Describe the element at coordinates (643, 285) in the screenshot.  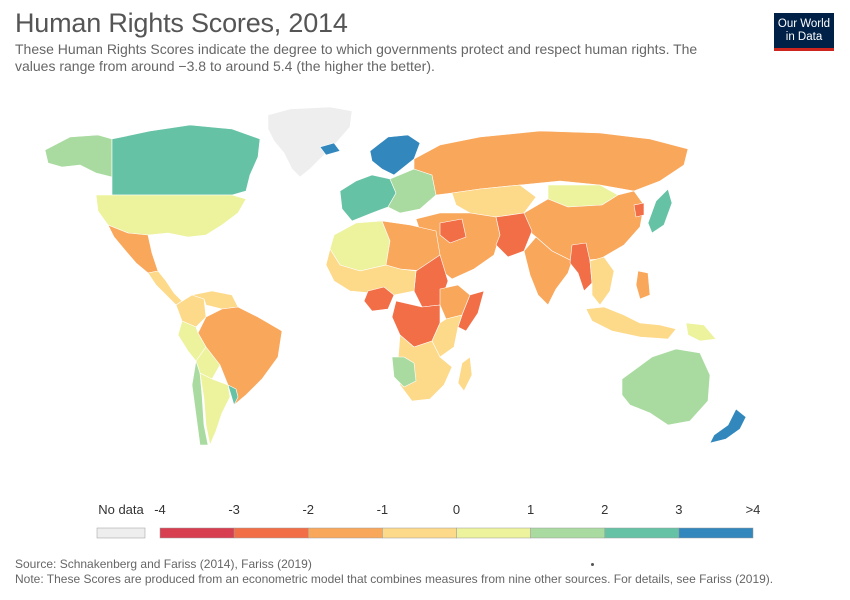
I see `region-philippines` at that location.